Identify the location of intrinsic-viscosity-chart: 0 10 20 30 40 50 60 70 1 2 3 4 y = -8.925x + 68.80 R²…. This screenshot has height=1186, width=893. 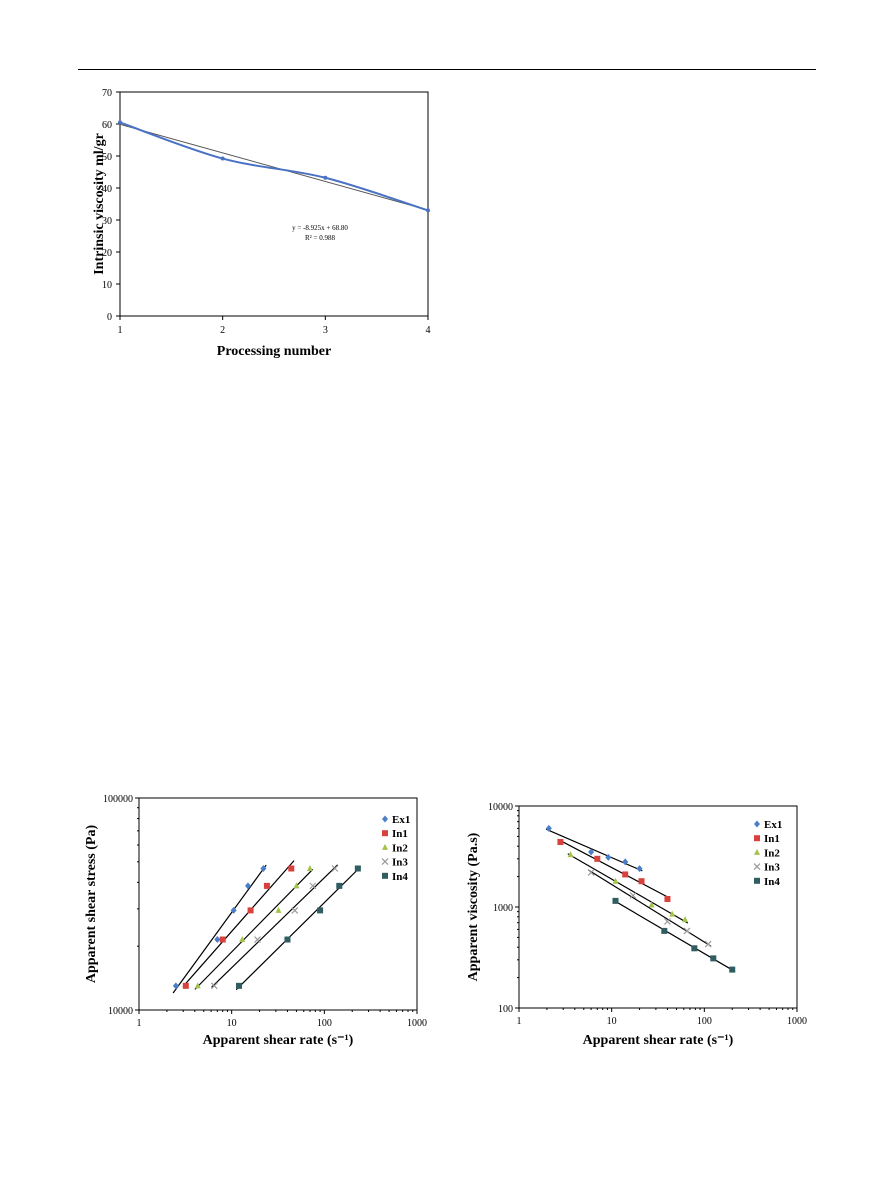
(261, 223).